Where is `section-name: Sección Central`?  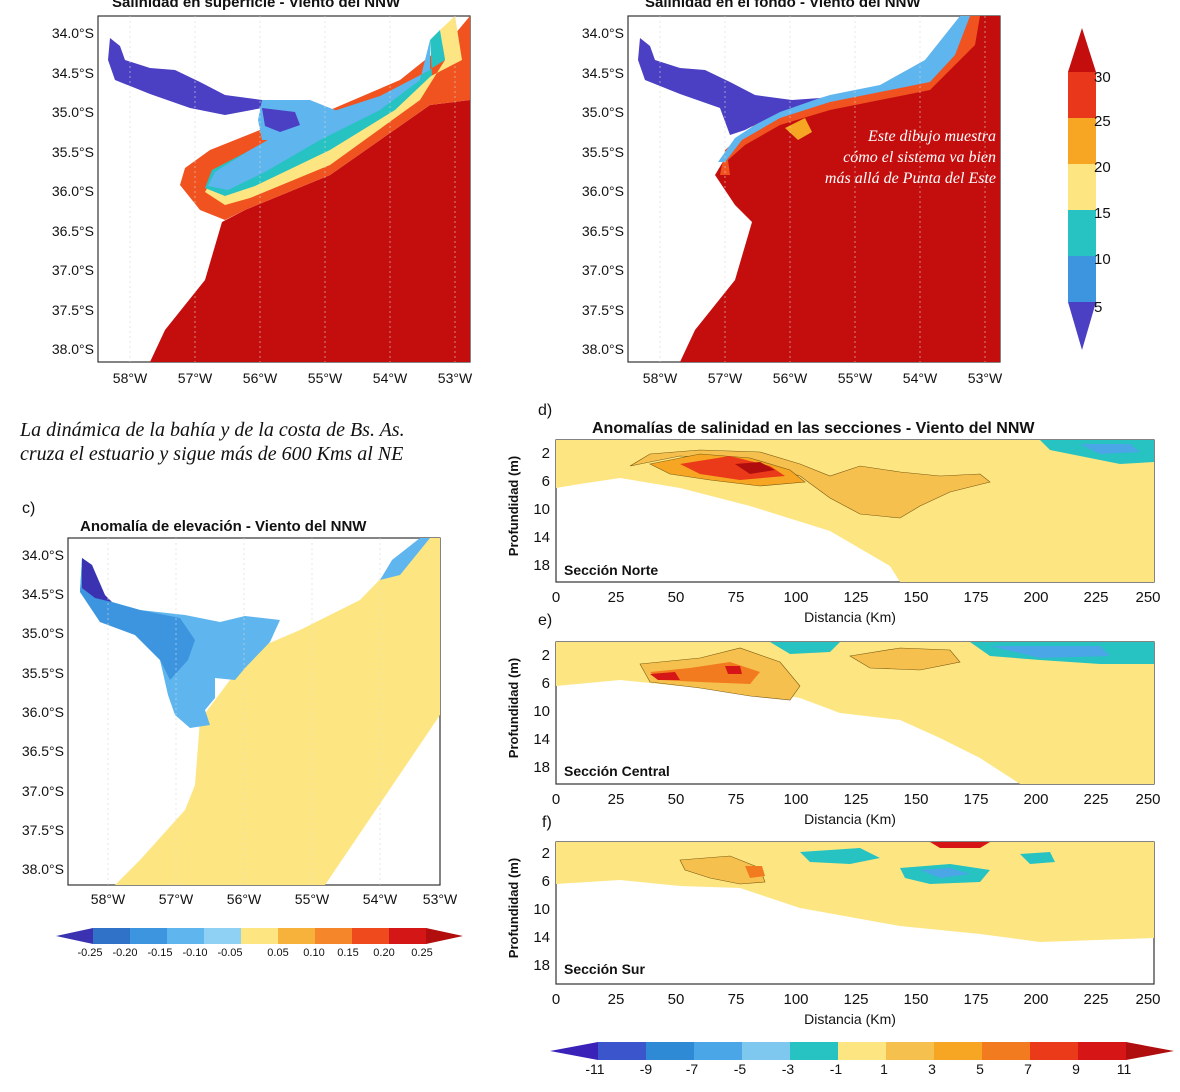
section-name: Sección Central is located at coordinates (617, 771).